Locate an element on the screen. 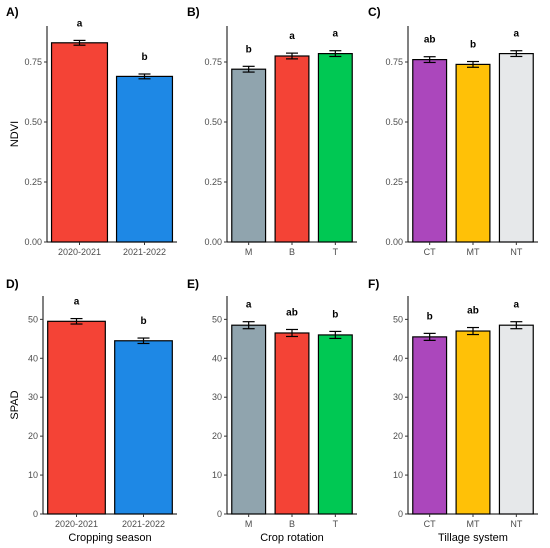  x-axis-title: Crop rotation is located at coordinates (292, 538).